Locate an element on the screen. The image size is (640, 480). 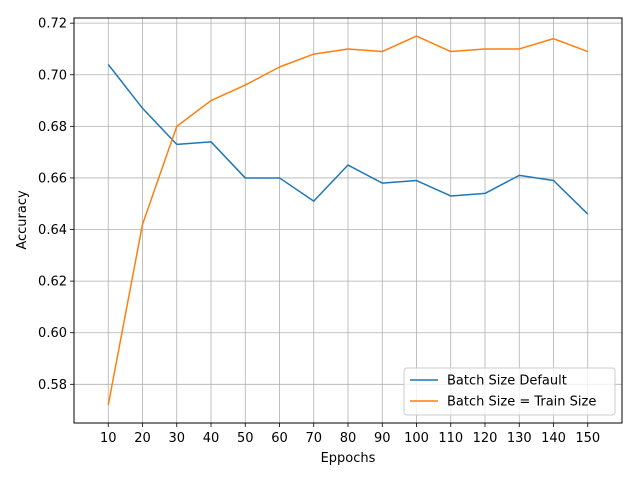
y-tick-label: 0.58 is located at coordinates (52, 385).